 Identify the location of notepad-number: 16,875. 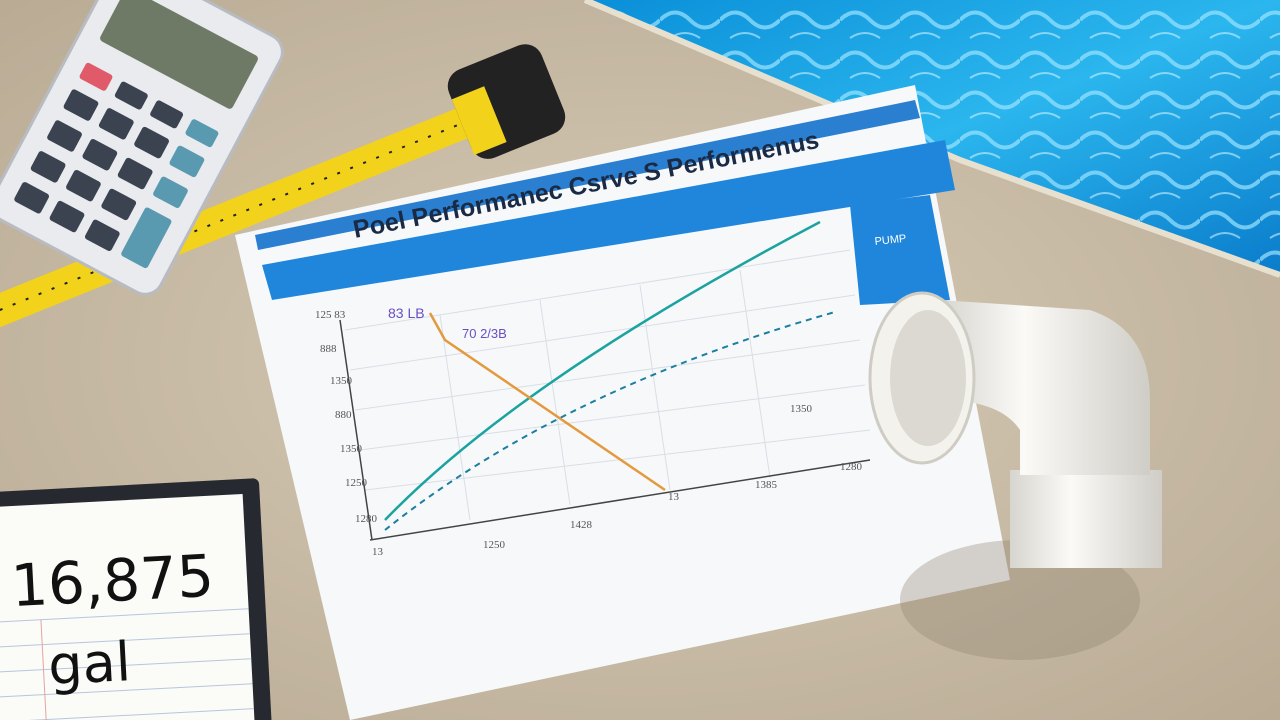
(112, 581).